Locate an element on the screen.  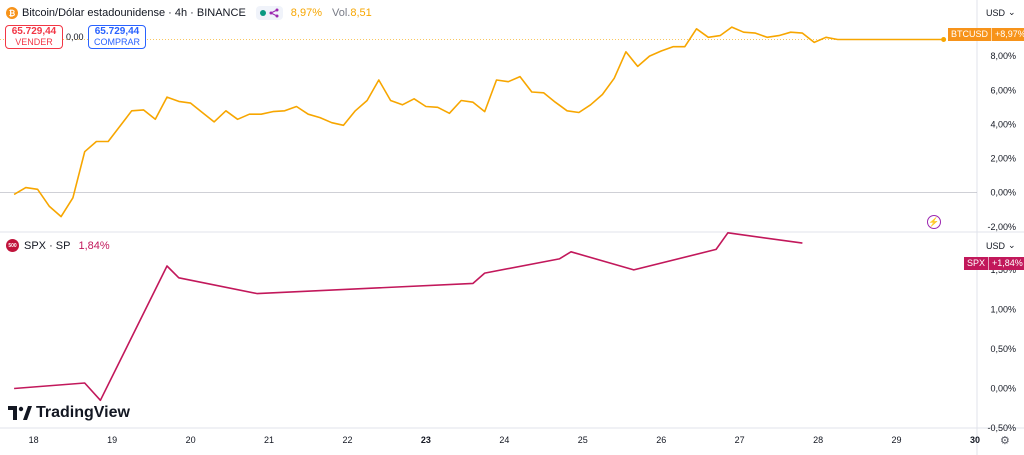
lightning-icon: ⚡ is located at coordinates (934, 222).